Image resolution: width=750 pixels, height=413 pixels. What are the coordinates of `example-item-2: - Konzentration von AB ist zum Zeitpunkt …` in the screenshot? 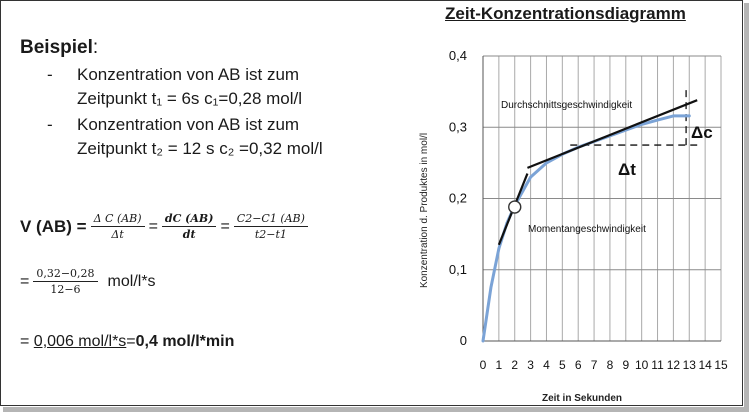 It's located at (185, 137).